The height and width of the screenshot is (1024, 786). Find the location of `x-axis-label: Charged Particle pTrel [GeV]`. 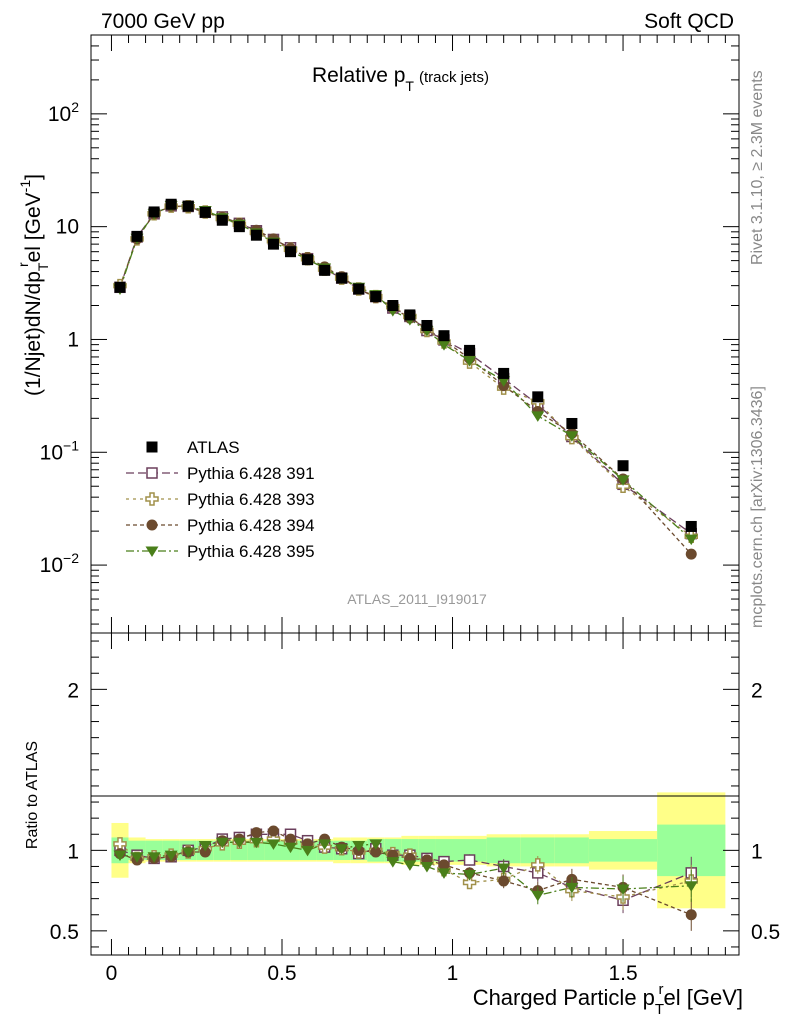

x-axis-label: Charged Particle pTrel [GeV] is located at coordinates (608, 999).